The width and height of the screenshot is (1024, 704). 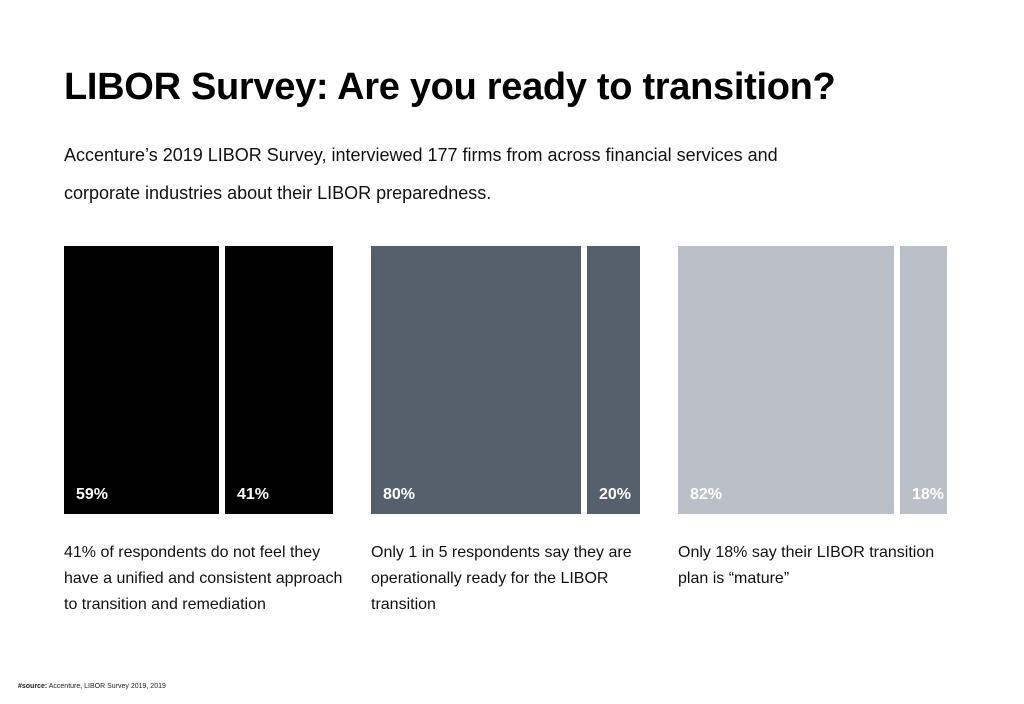 What do you see at coordinates (253, 494) in the screenshot?
I see `bar-1-b-label: 41%` at bounding box center [253, 494].